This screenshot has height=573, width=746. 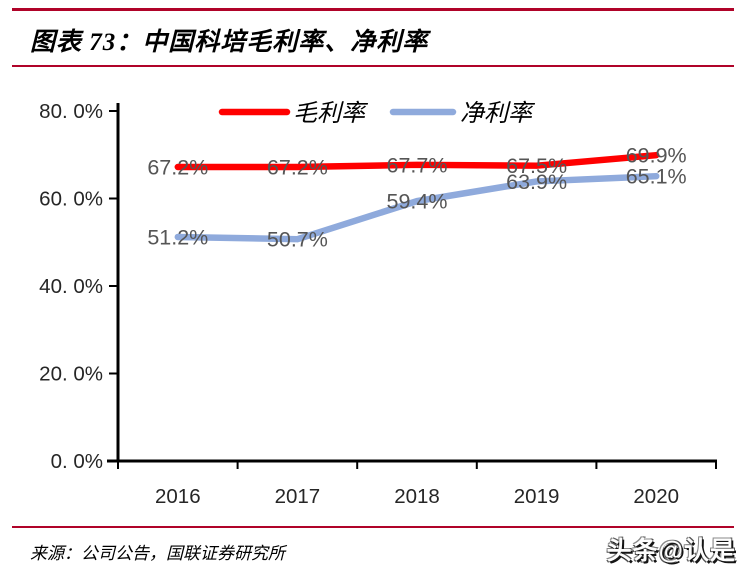 What do you see at coordinates (71, 374) in the screenshot?
I see `y-tick-label: 20. 0%` at bounding box center [71, 374].